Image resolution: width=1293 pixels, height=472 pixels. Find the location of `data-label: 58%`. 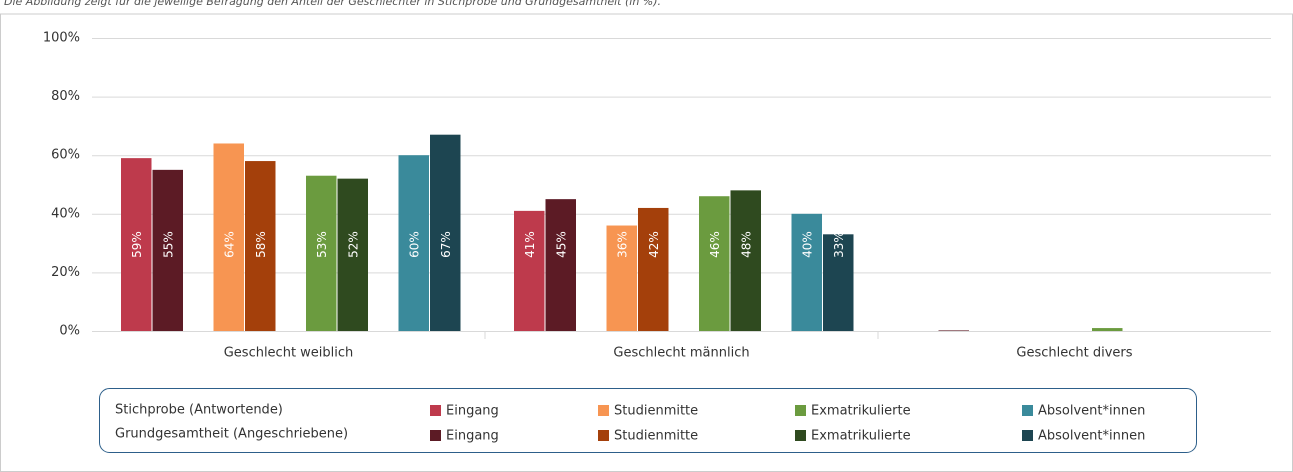

data-label: 58% is located at coordinates (261, 244).